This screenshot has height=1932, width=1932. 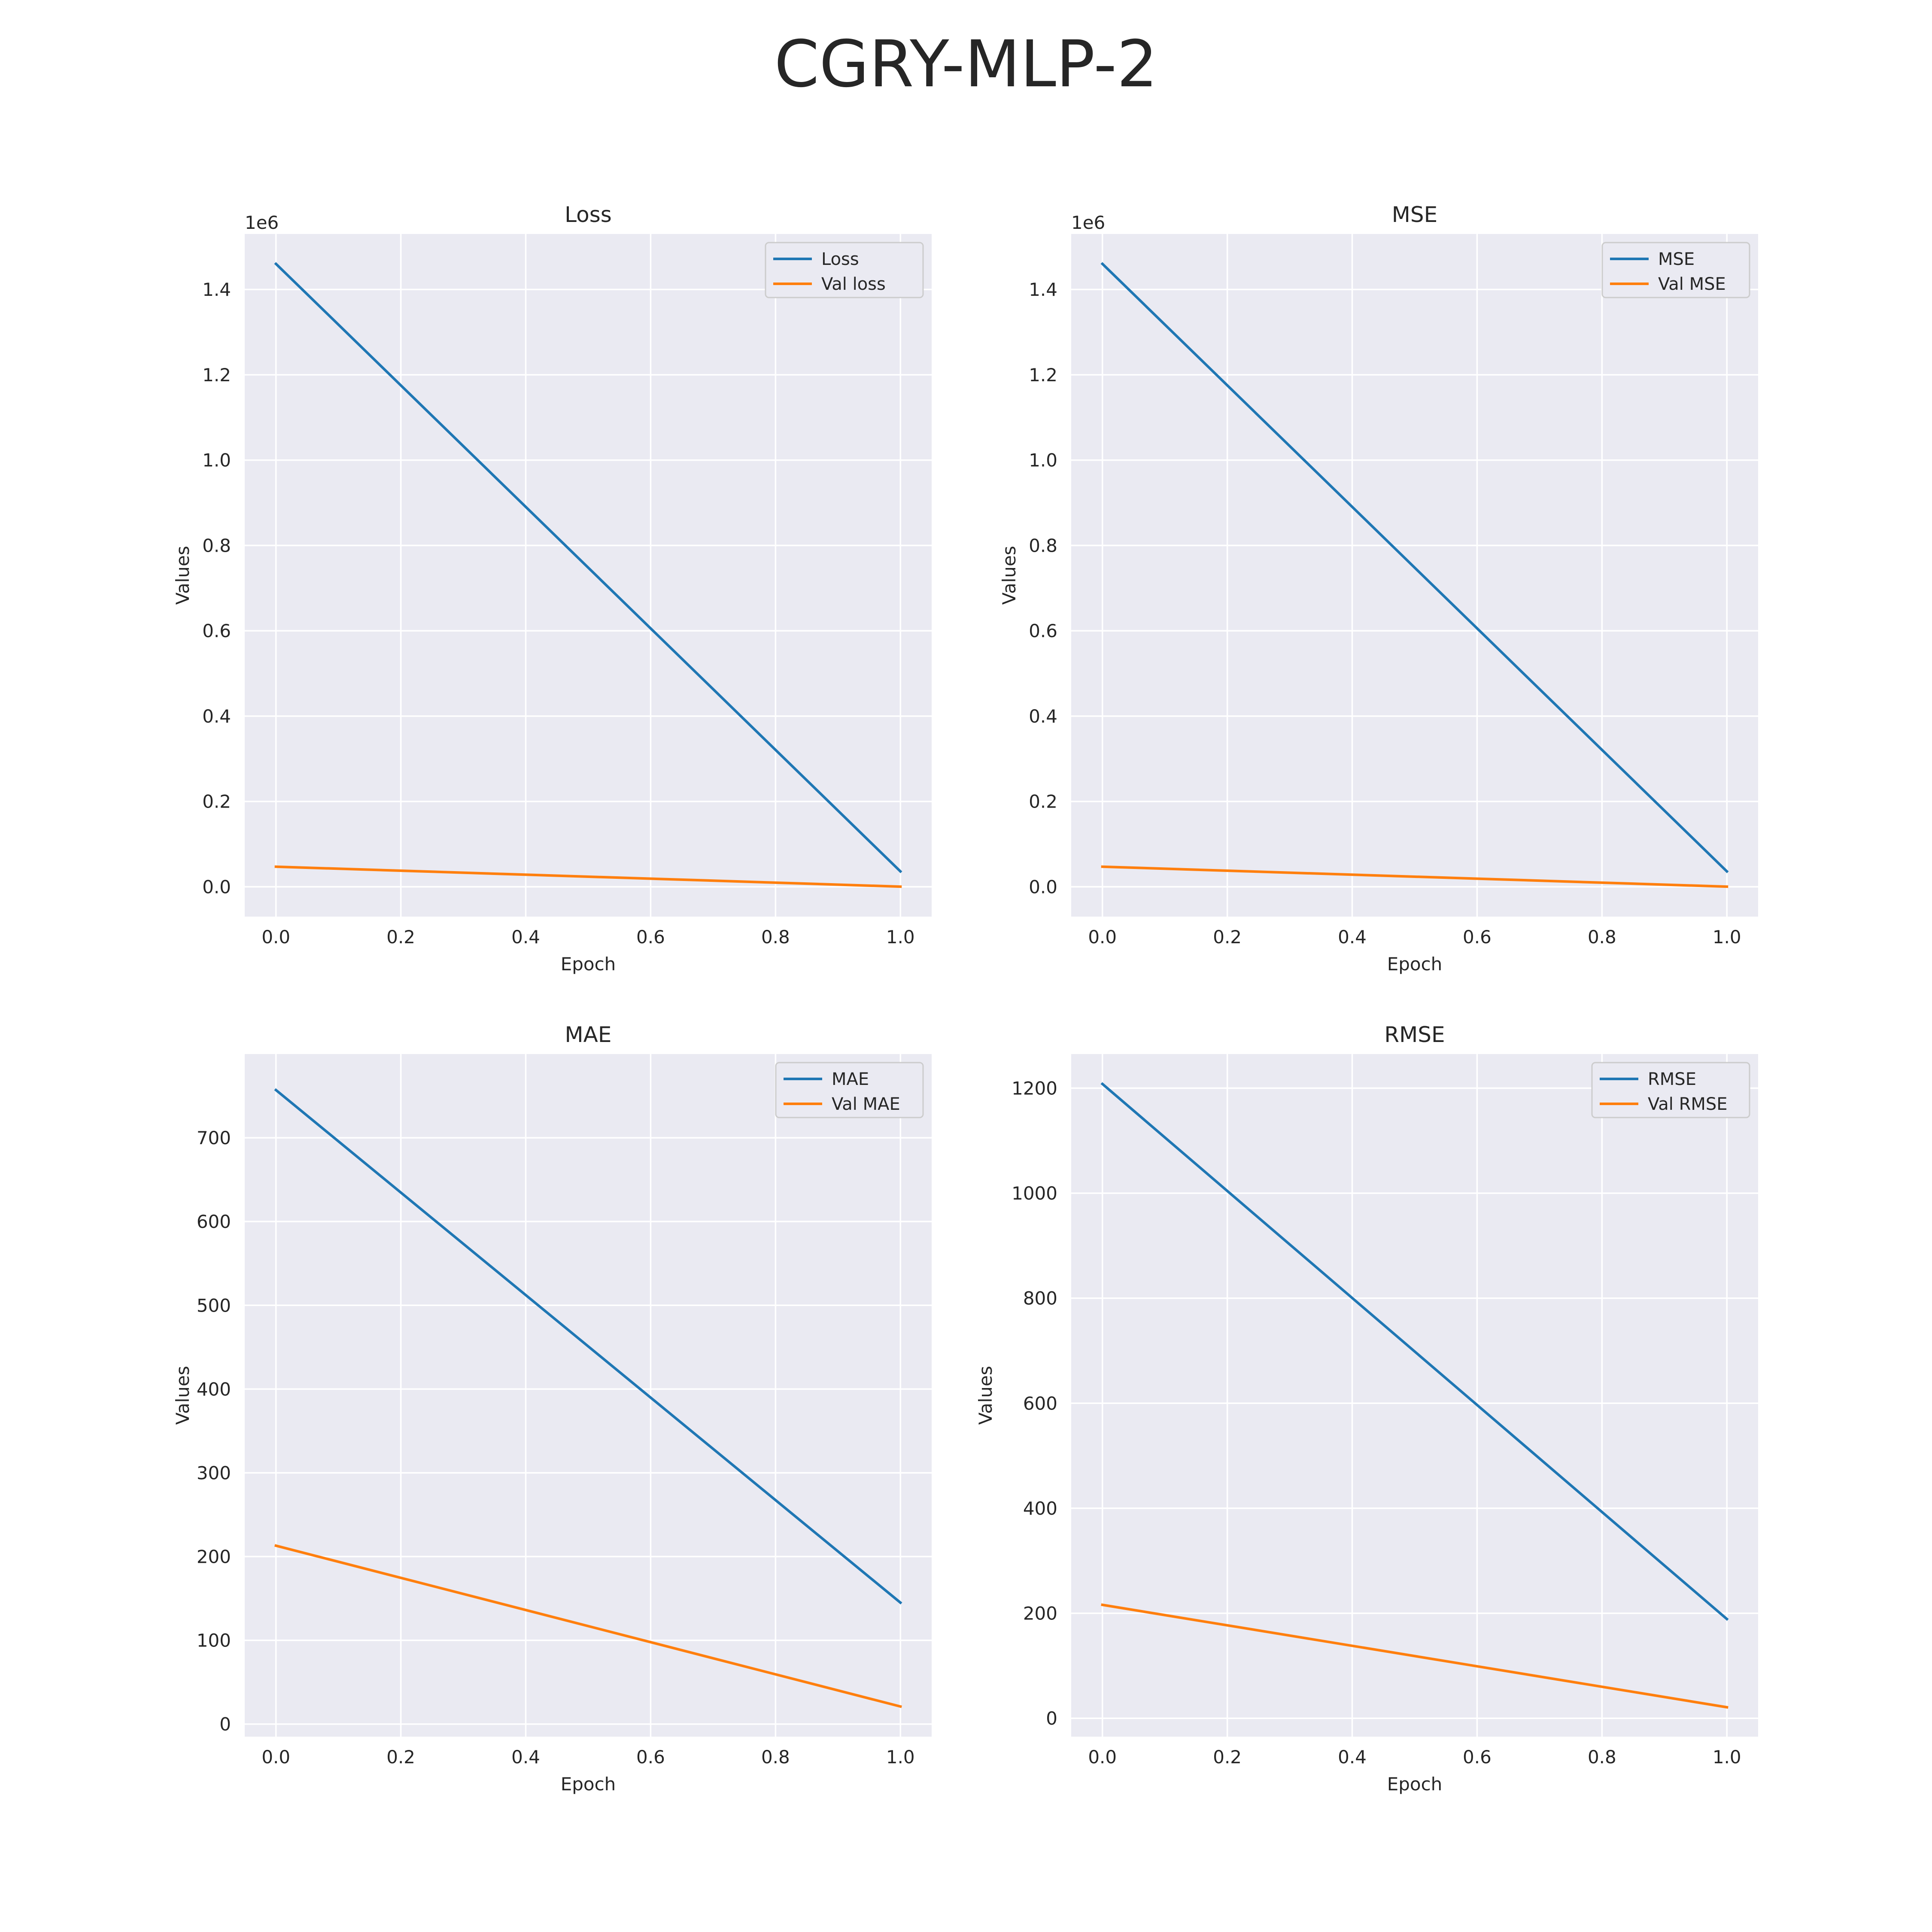 What do you see at coordinates (1415, 1352) in the screenshot?
I see `series-line-rmse` at bounding box center [1415, 1352].